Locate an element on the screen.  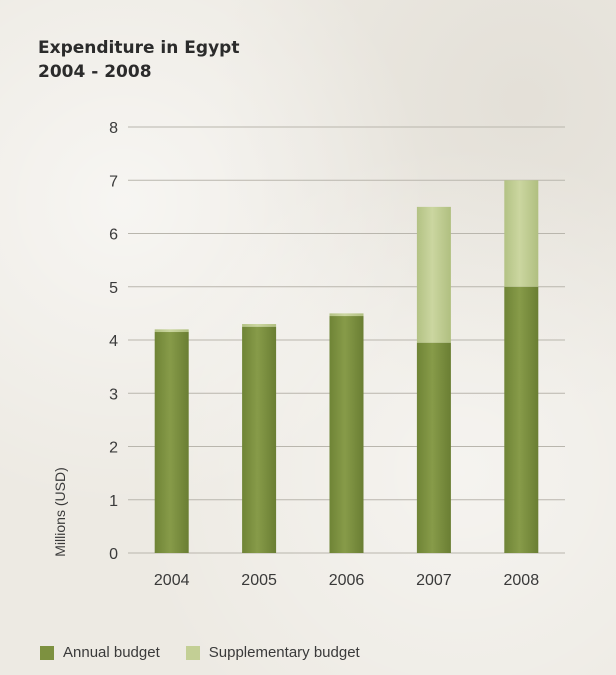
y-tick-label: 4 is located at coordinates (113, 341).